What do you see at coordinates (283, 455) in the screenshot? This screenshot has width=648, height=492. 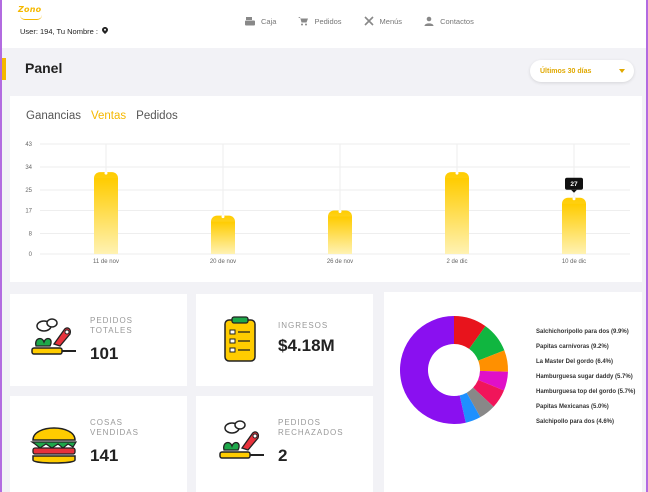 I see `stat-value-pedidos-rechazados: 2` at bounding box center [283, 455].